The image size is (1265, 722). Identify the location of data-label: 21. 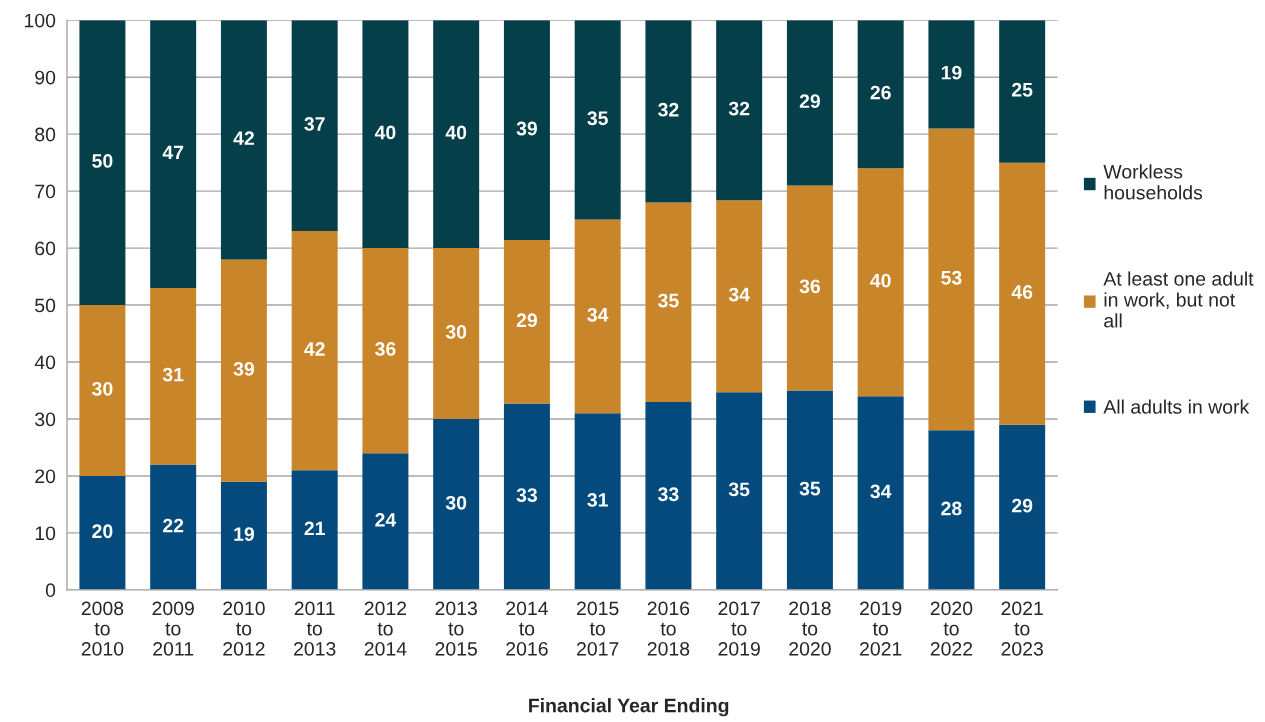
(314, 528).